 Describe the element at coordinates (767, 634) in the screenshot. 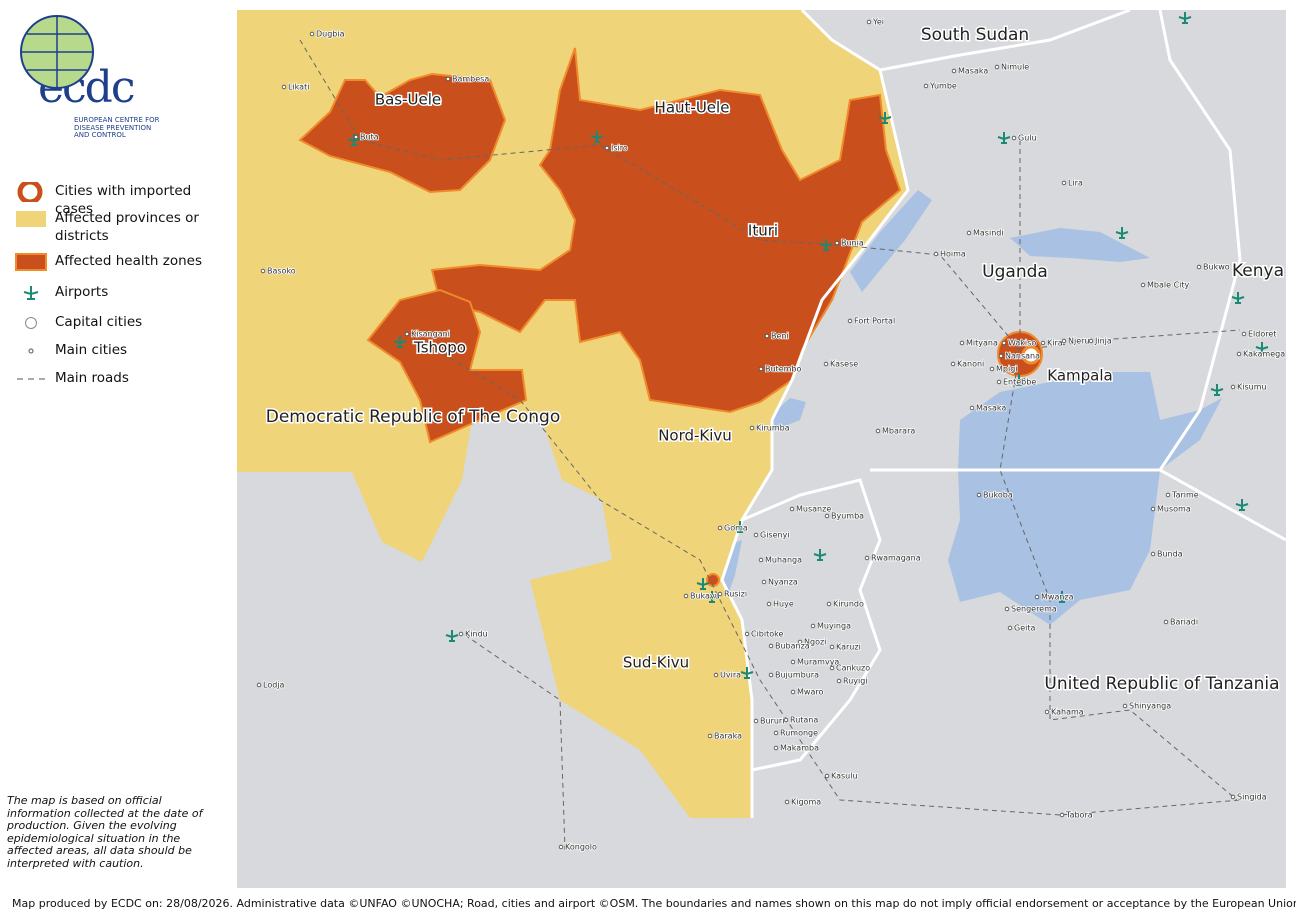

I see `city-label: Cibitoke` at that location.